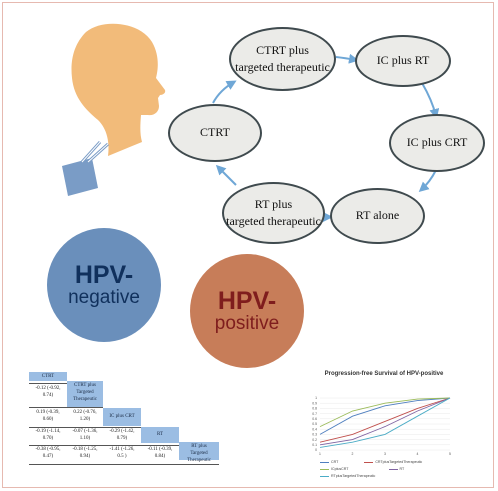  Describe the element at coordinates (314, 435) in the screenshot. I see `y-tick-label: 0.3` at that location.